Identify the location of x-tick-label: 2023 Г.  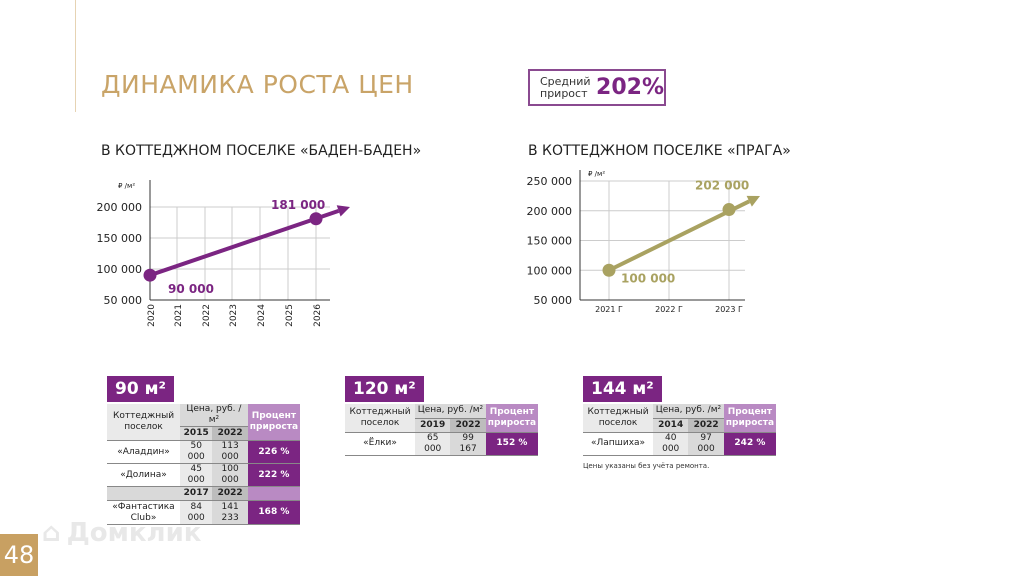
(729, 309).